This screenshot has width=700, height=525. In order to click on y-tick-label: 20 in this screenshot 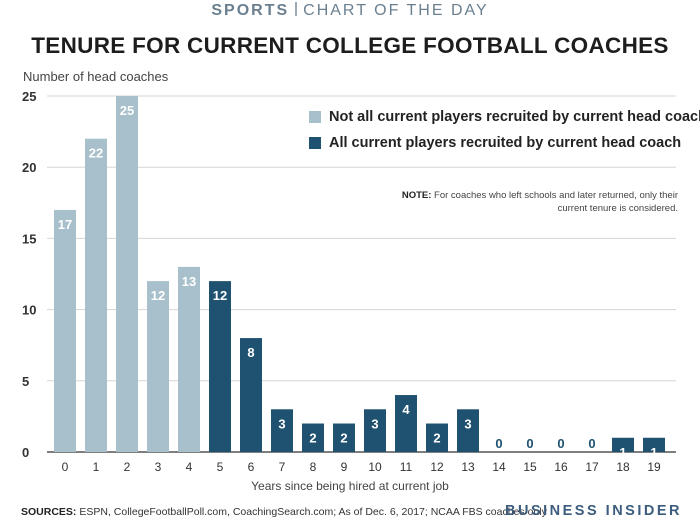, I will do `click(29, 167)`.